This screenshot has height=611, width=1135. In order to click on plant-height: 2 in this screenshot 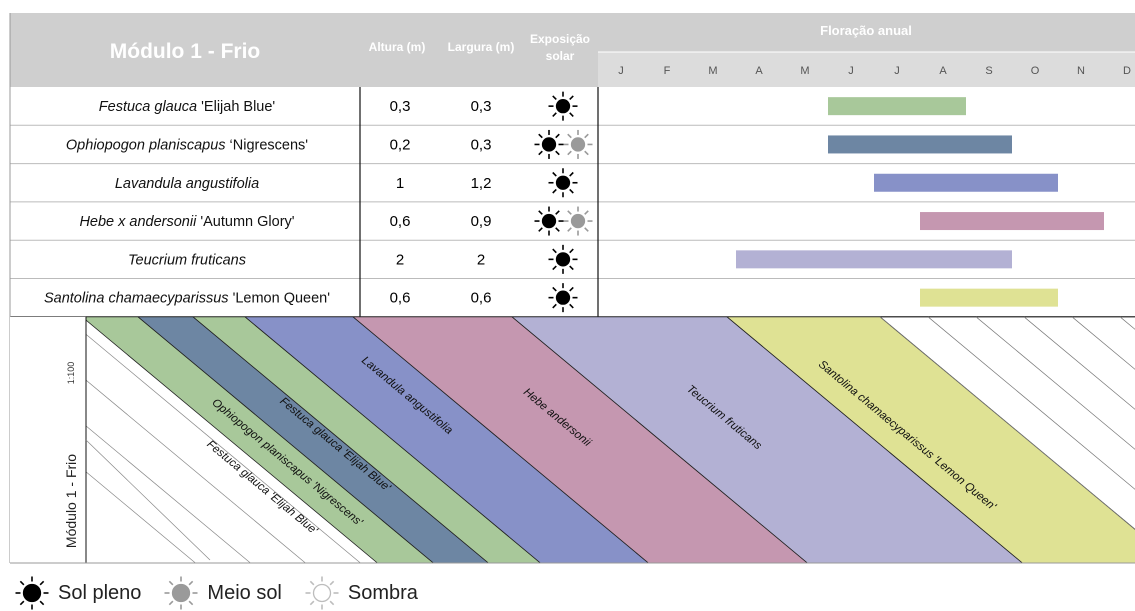, I will do `click(400, 259)`.